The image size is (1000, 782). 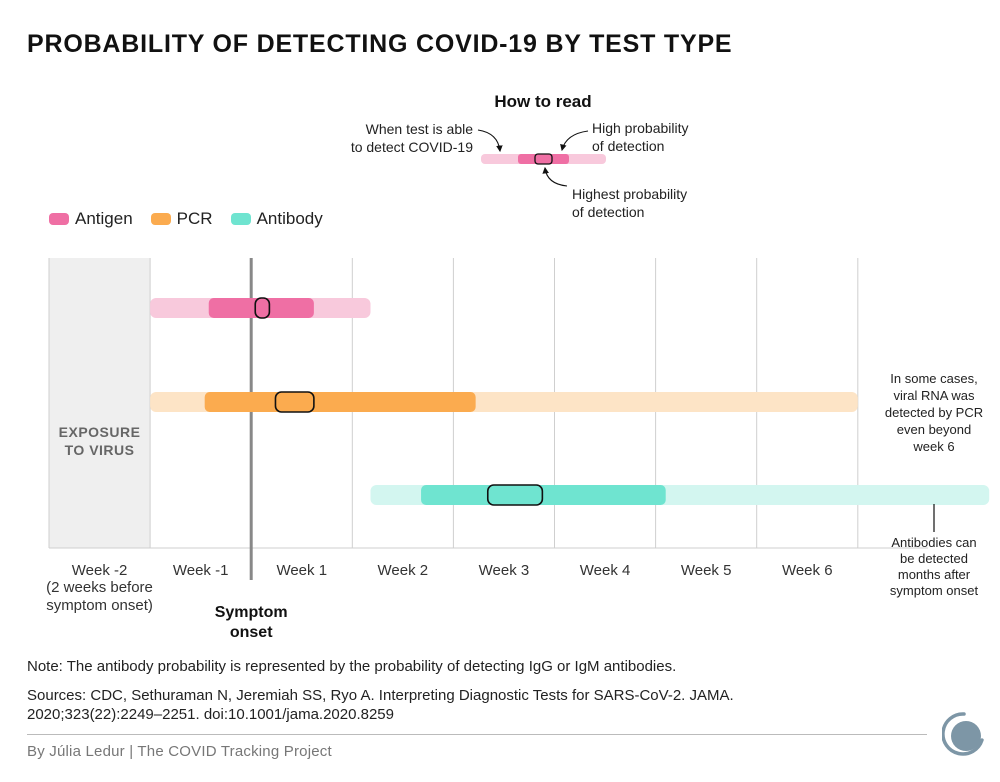 I want to click on x-tick-sublabel: (2 weeks before symptom onset), so click(x=99, y=596).